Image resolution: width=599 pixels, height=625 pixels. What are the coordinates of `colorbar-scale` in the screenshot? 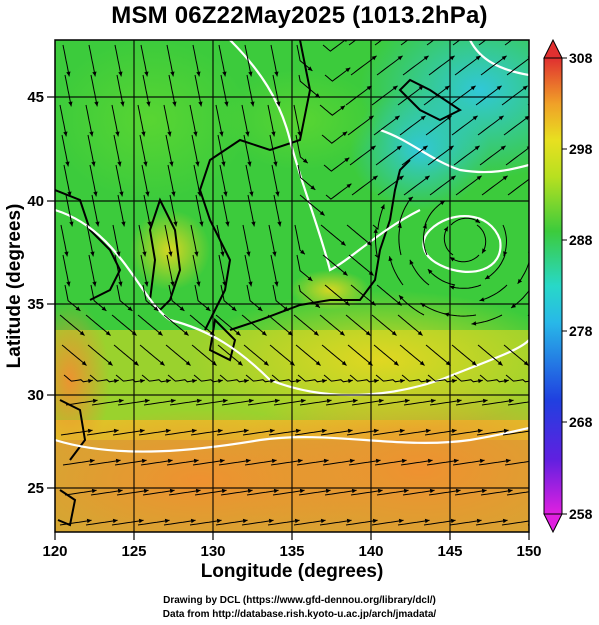 It's located at (553, 286).